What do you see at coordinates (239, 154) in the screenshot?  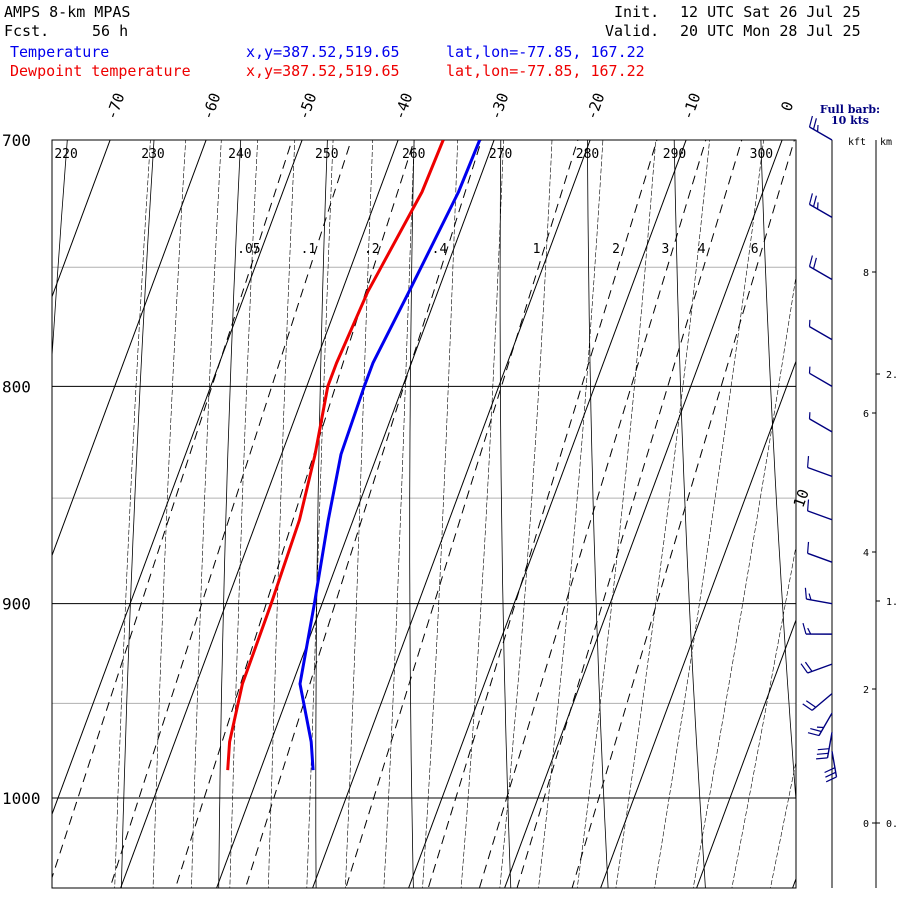 I see `adiabat-label-240: 240` at bounding box center [239, 154].